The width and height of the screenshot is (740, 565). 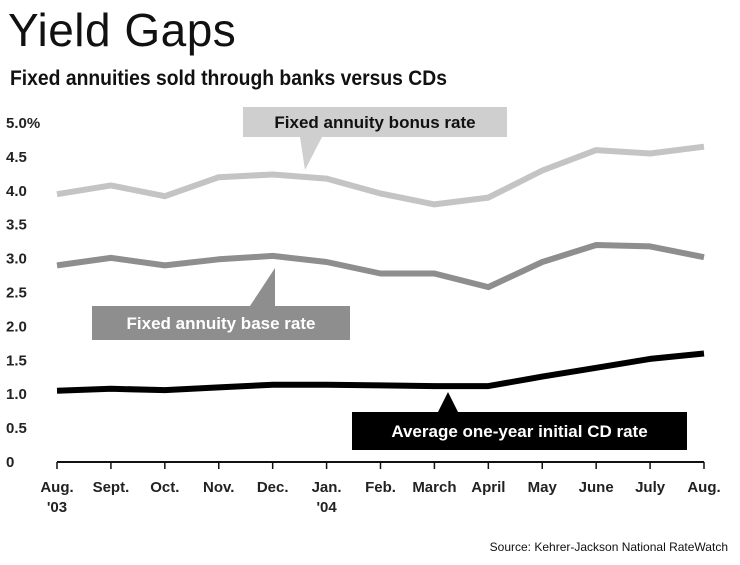 I want to click on y-axis: 5.0% 4.5 4.0 3.5 3.0 2.5 2.0 1.5 1.0 0.5 0, so click(x=23, y=293).